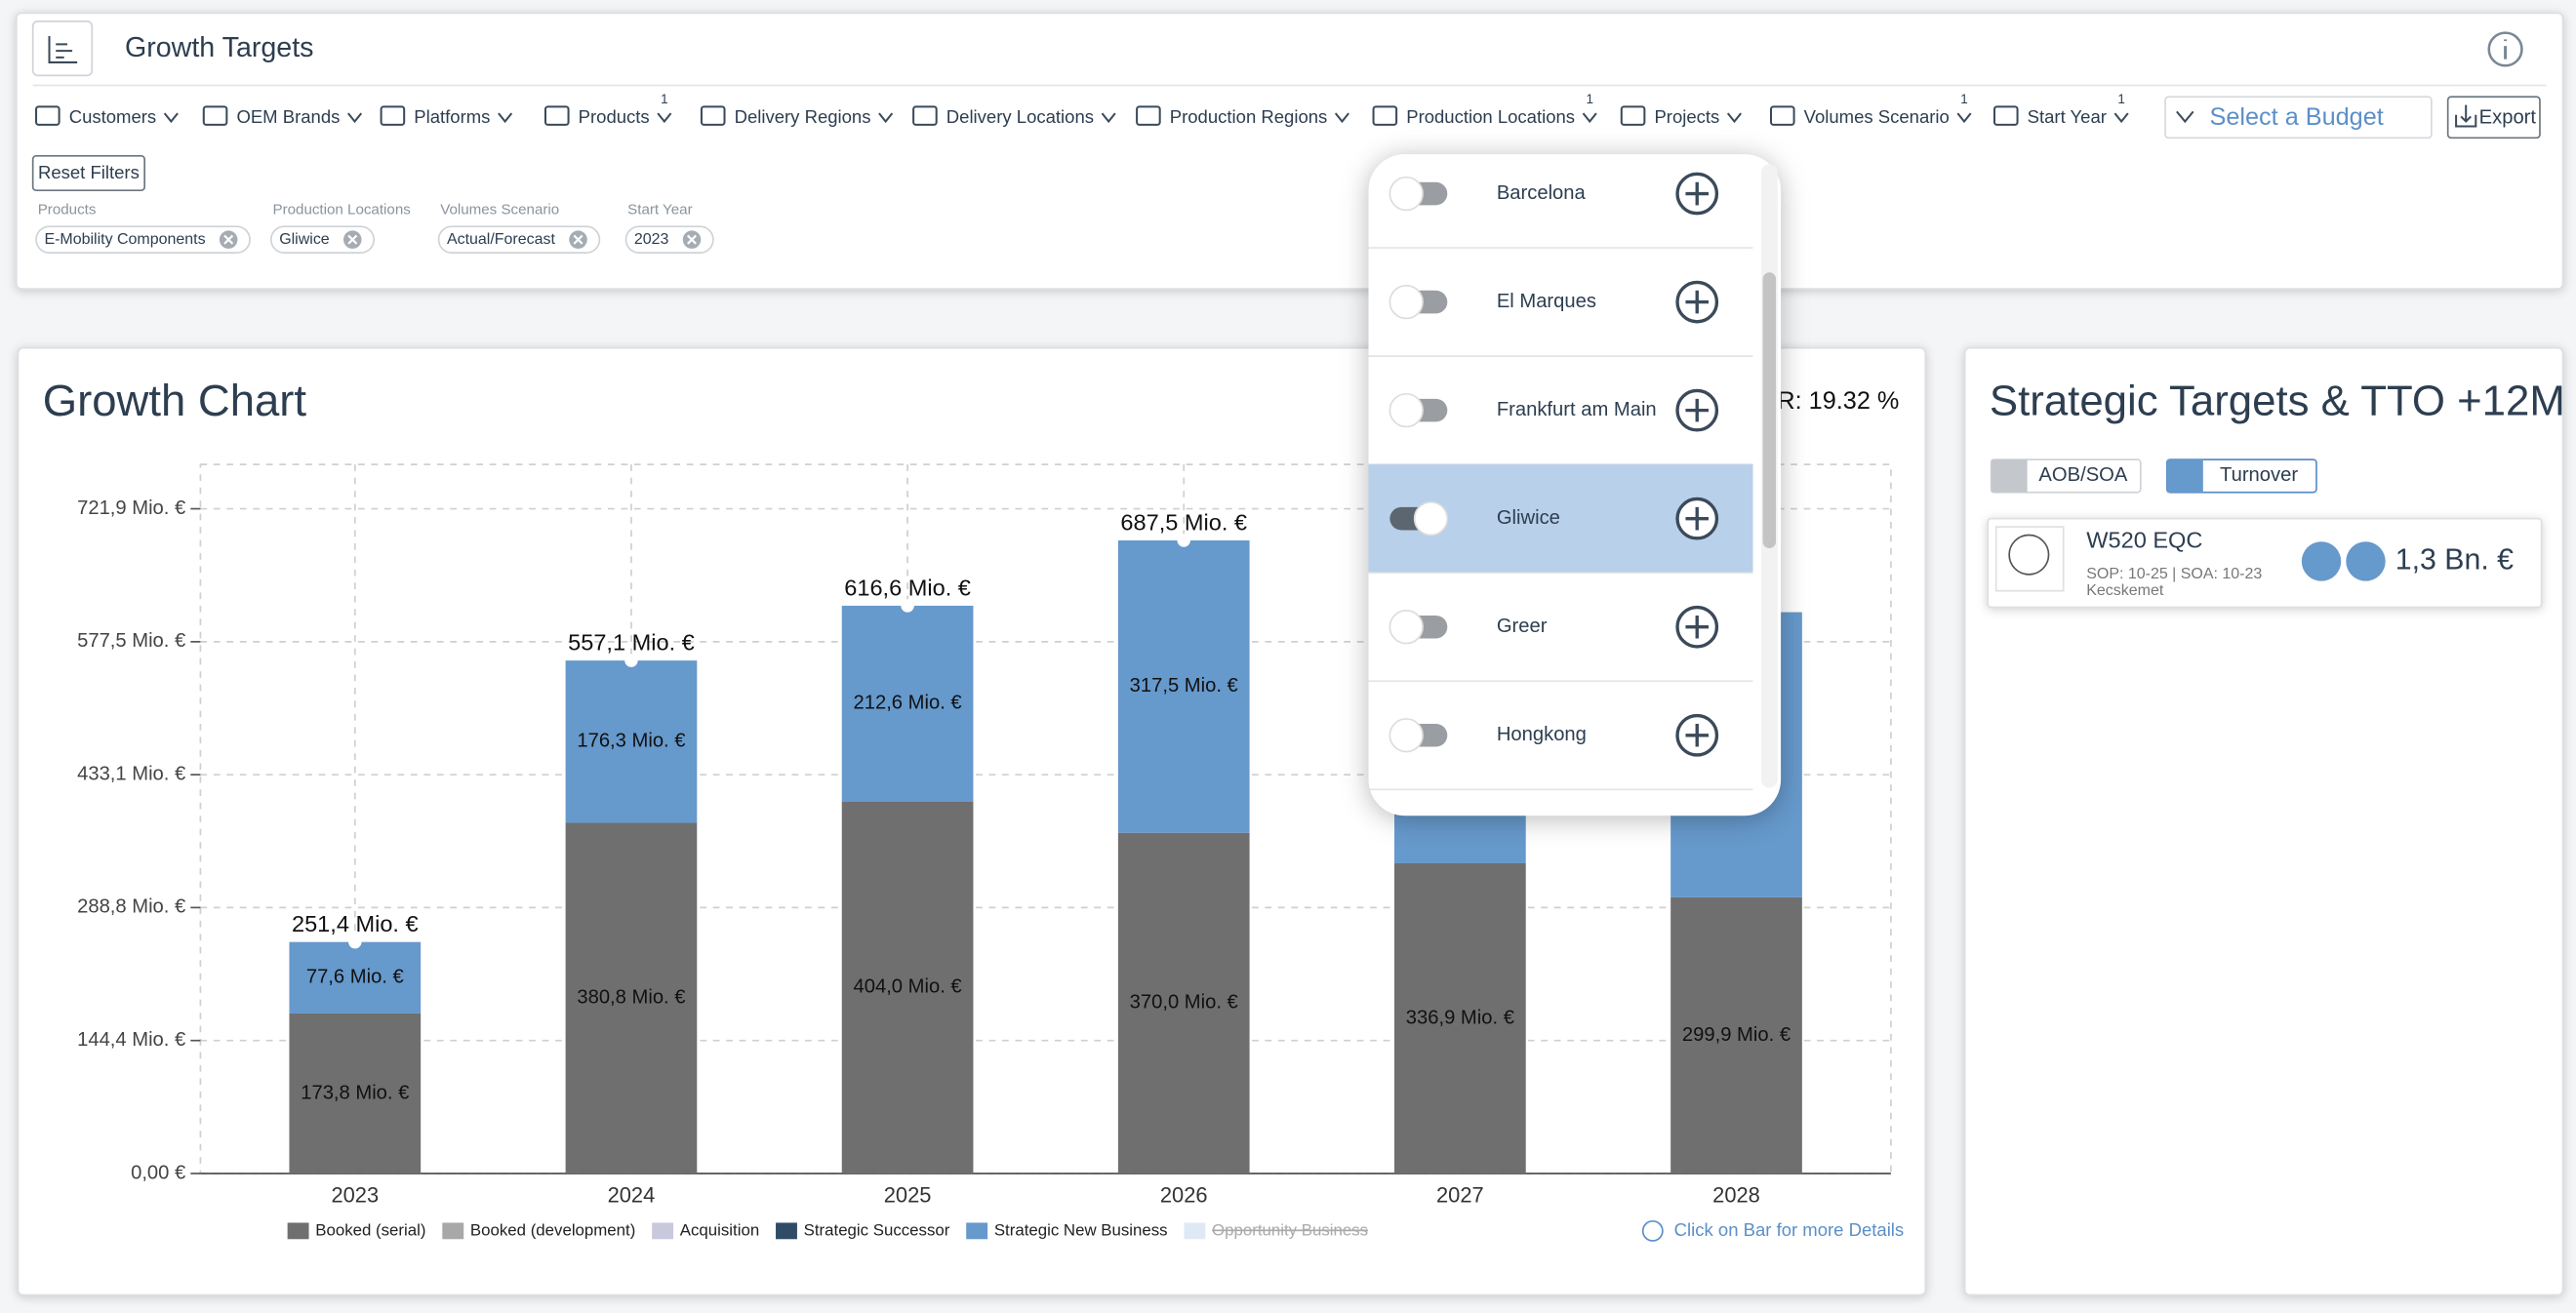  I want to click on legend-label: Strategic Successor, so click(877, 1229).